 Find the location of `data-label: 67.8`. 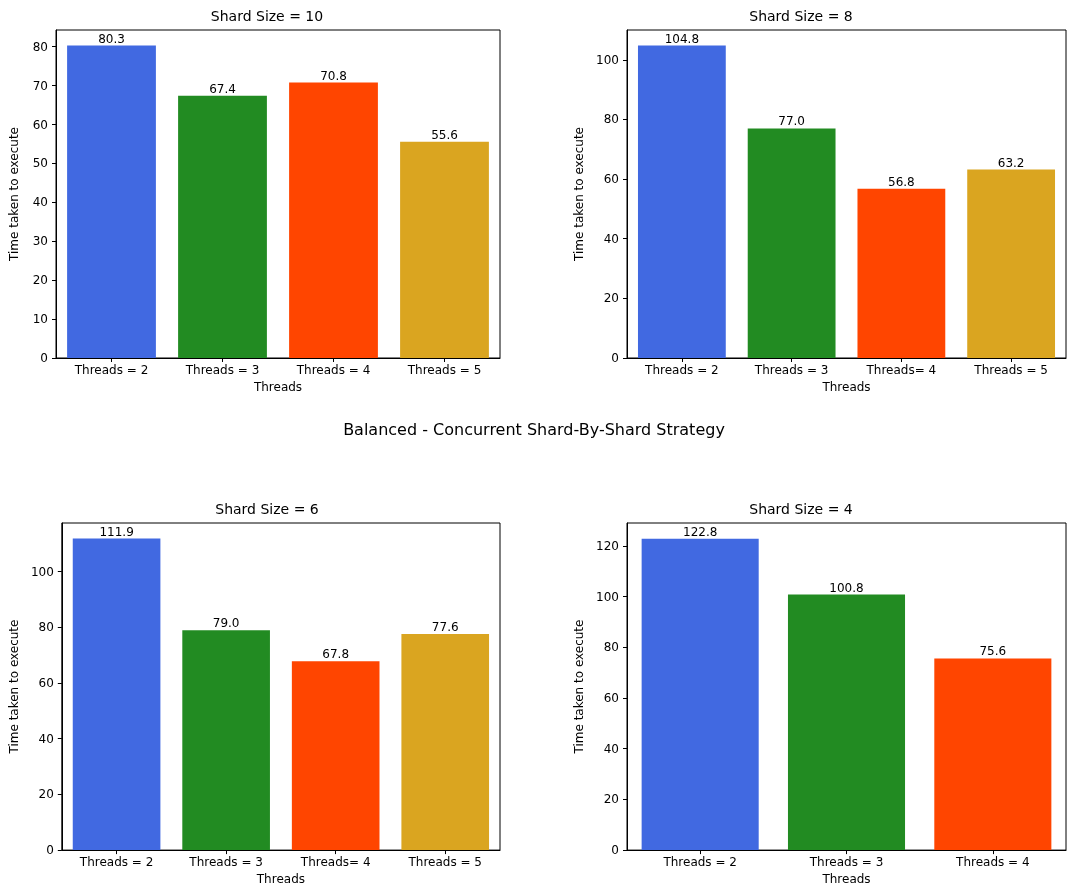

data-label: 67.8 is located at coordinates (336, 654).